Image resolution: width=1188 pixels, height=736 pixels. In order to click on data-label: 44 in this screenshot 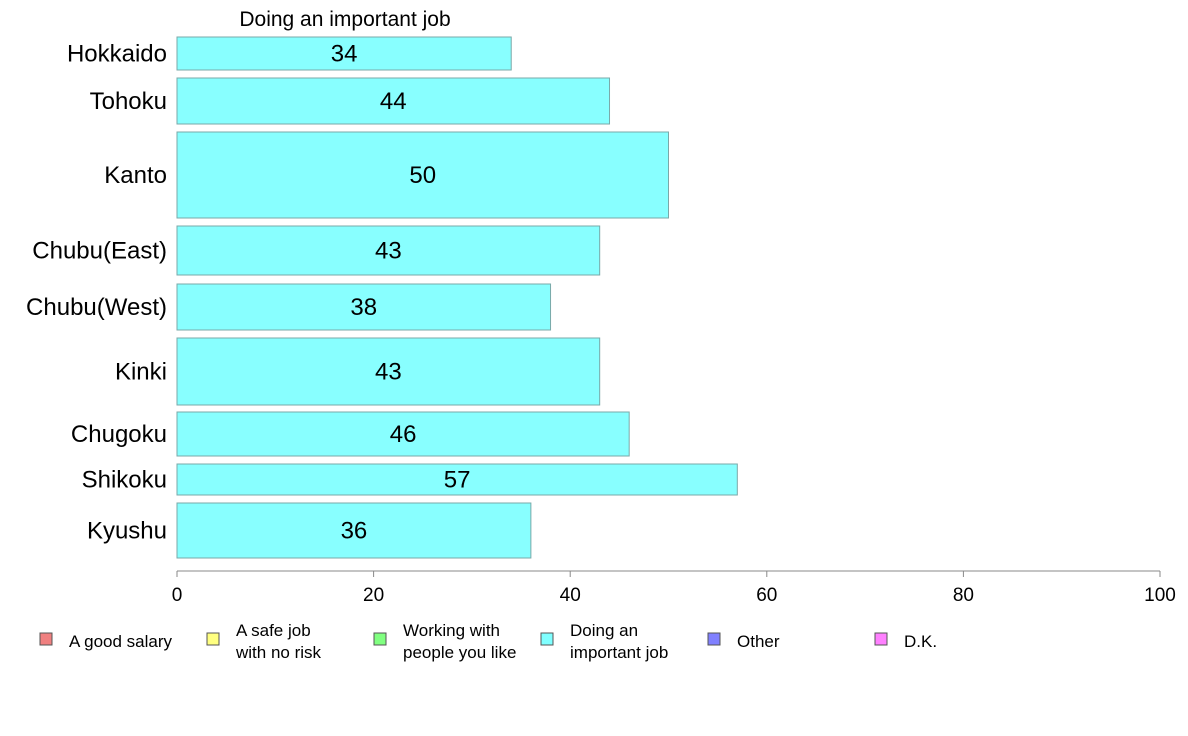, I will do `click(393, 101)`.